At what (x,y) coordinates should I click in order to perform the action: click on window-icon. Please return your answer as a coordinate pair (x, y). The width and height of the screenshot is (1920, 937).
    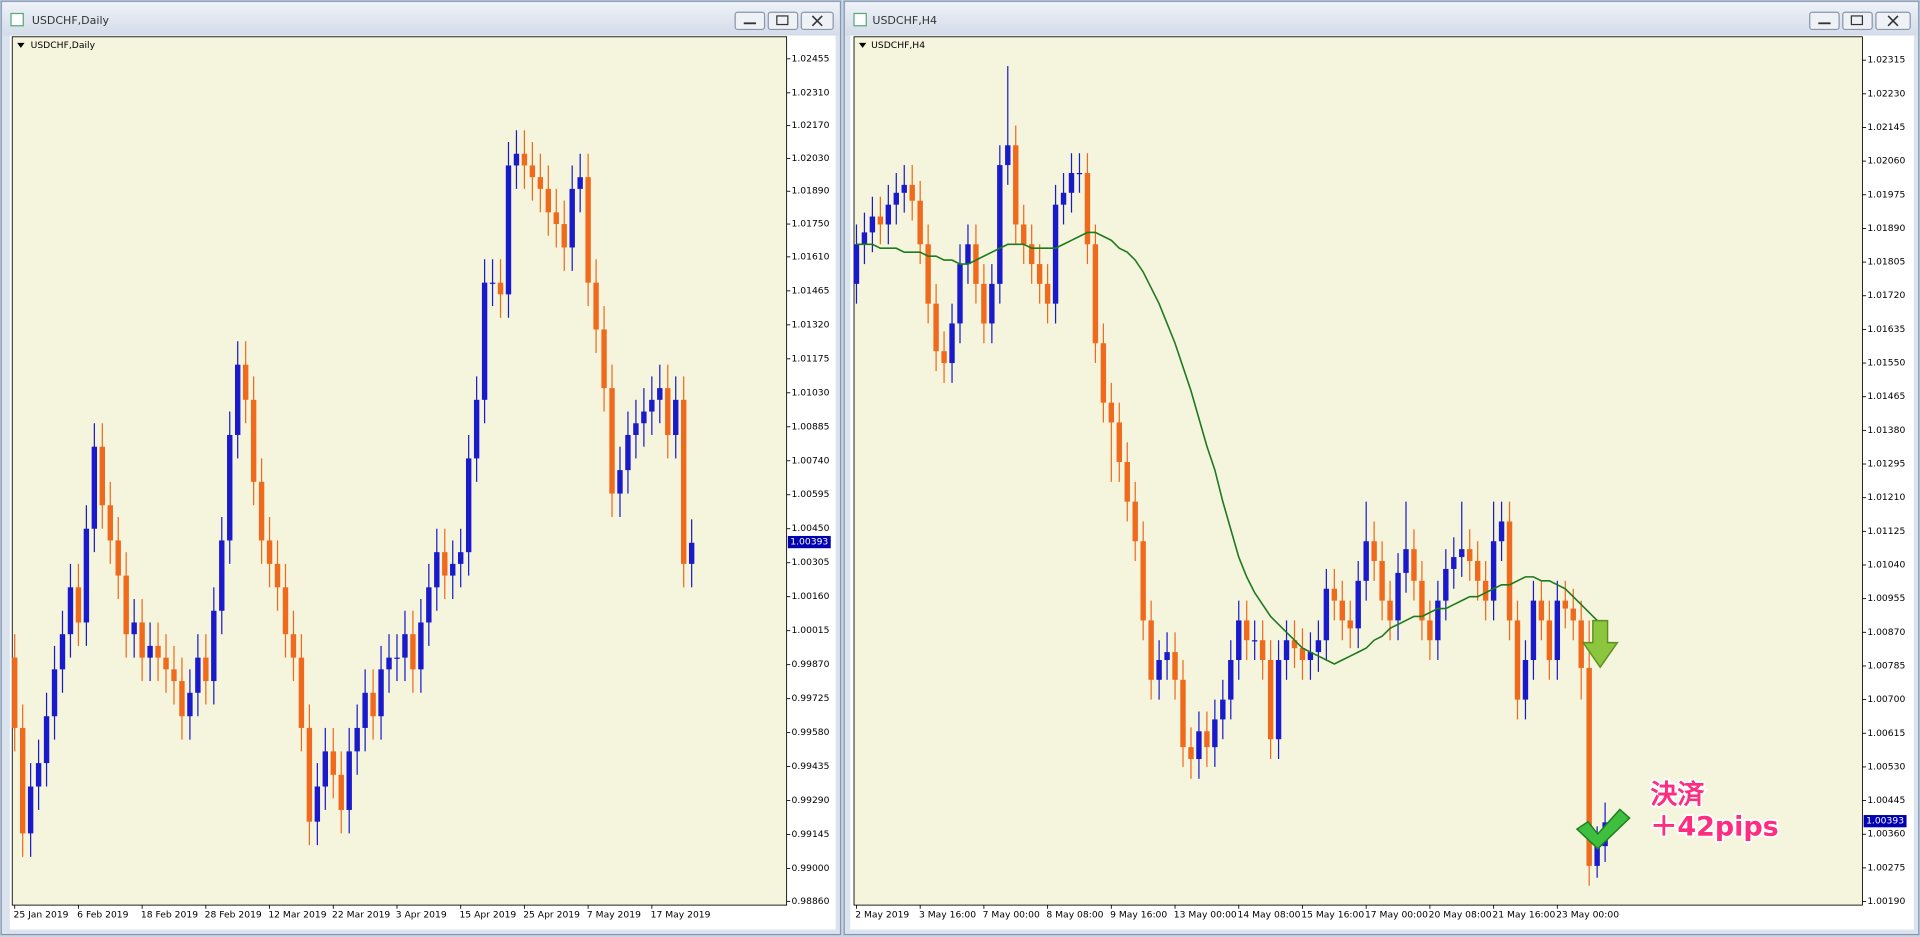
    Looking at the image, I should click on (860, 19).